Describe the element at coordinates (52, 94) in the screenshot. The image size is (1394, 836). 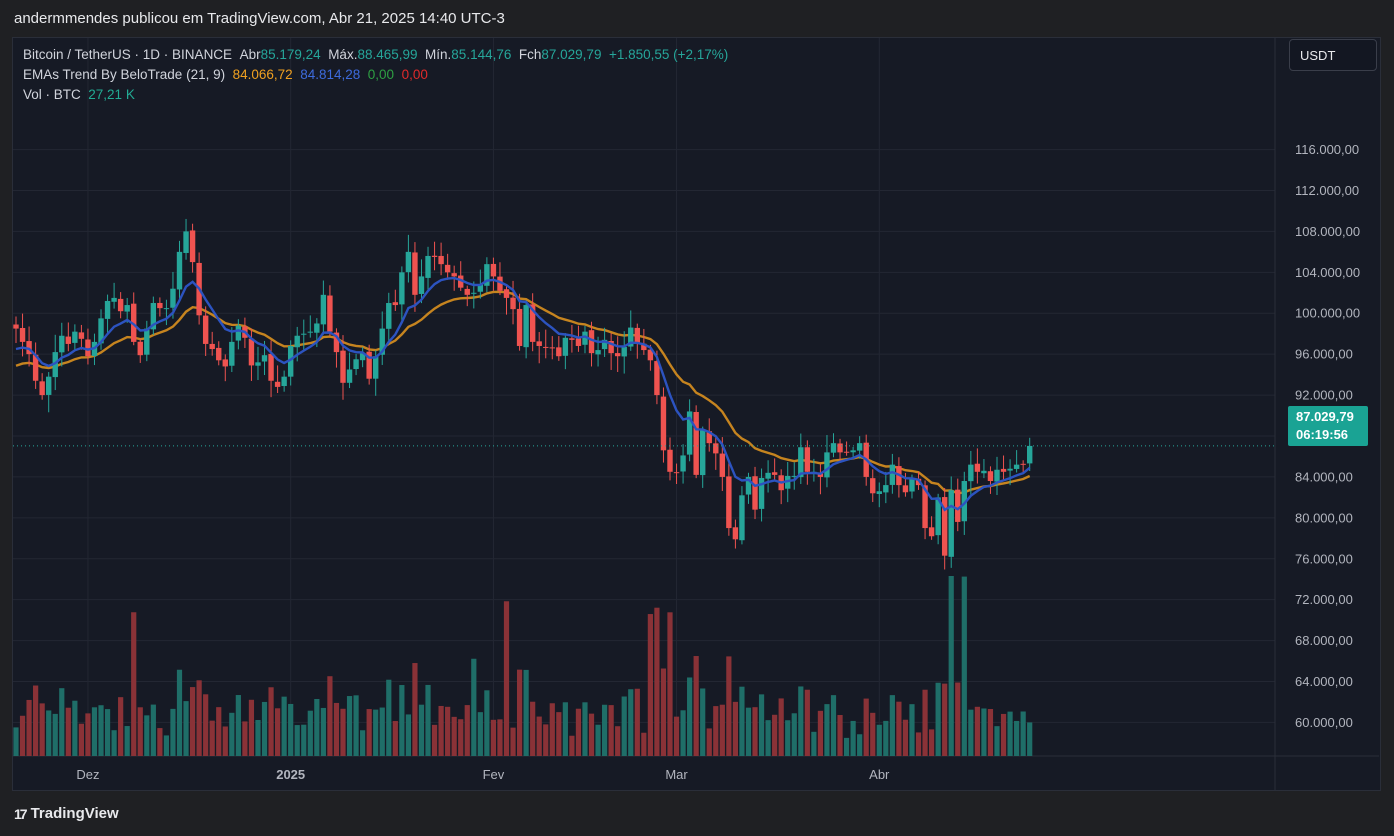
I see `volume-label: Vol · BTC` at that location.